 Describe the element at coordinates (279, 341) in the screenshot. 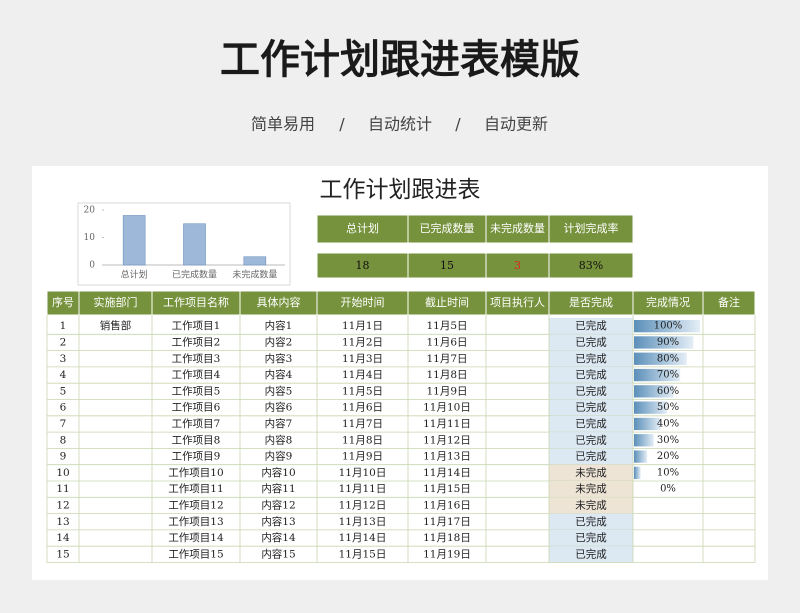

I see `cell: 内容2` at that location.